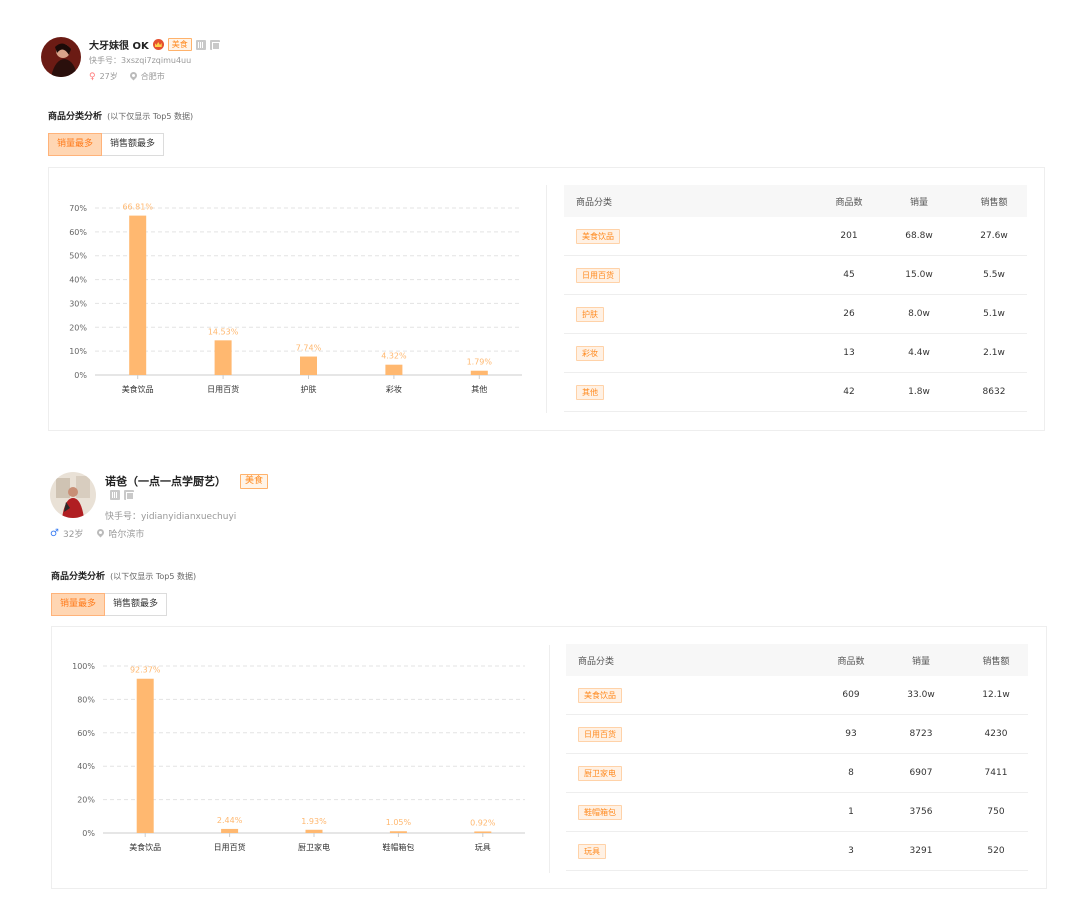 Image resolution: width=1080 pixels, height=924 pixels. Describe the element at coordinates (795, 392) in the screenshot. I see `table-row: 其他 42 1.8w 8632` at that location.